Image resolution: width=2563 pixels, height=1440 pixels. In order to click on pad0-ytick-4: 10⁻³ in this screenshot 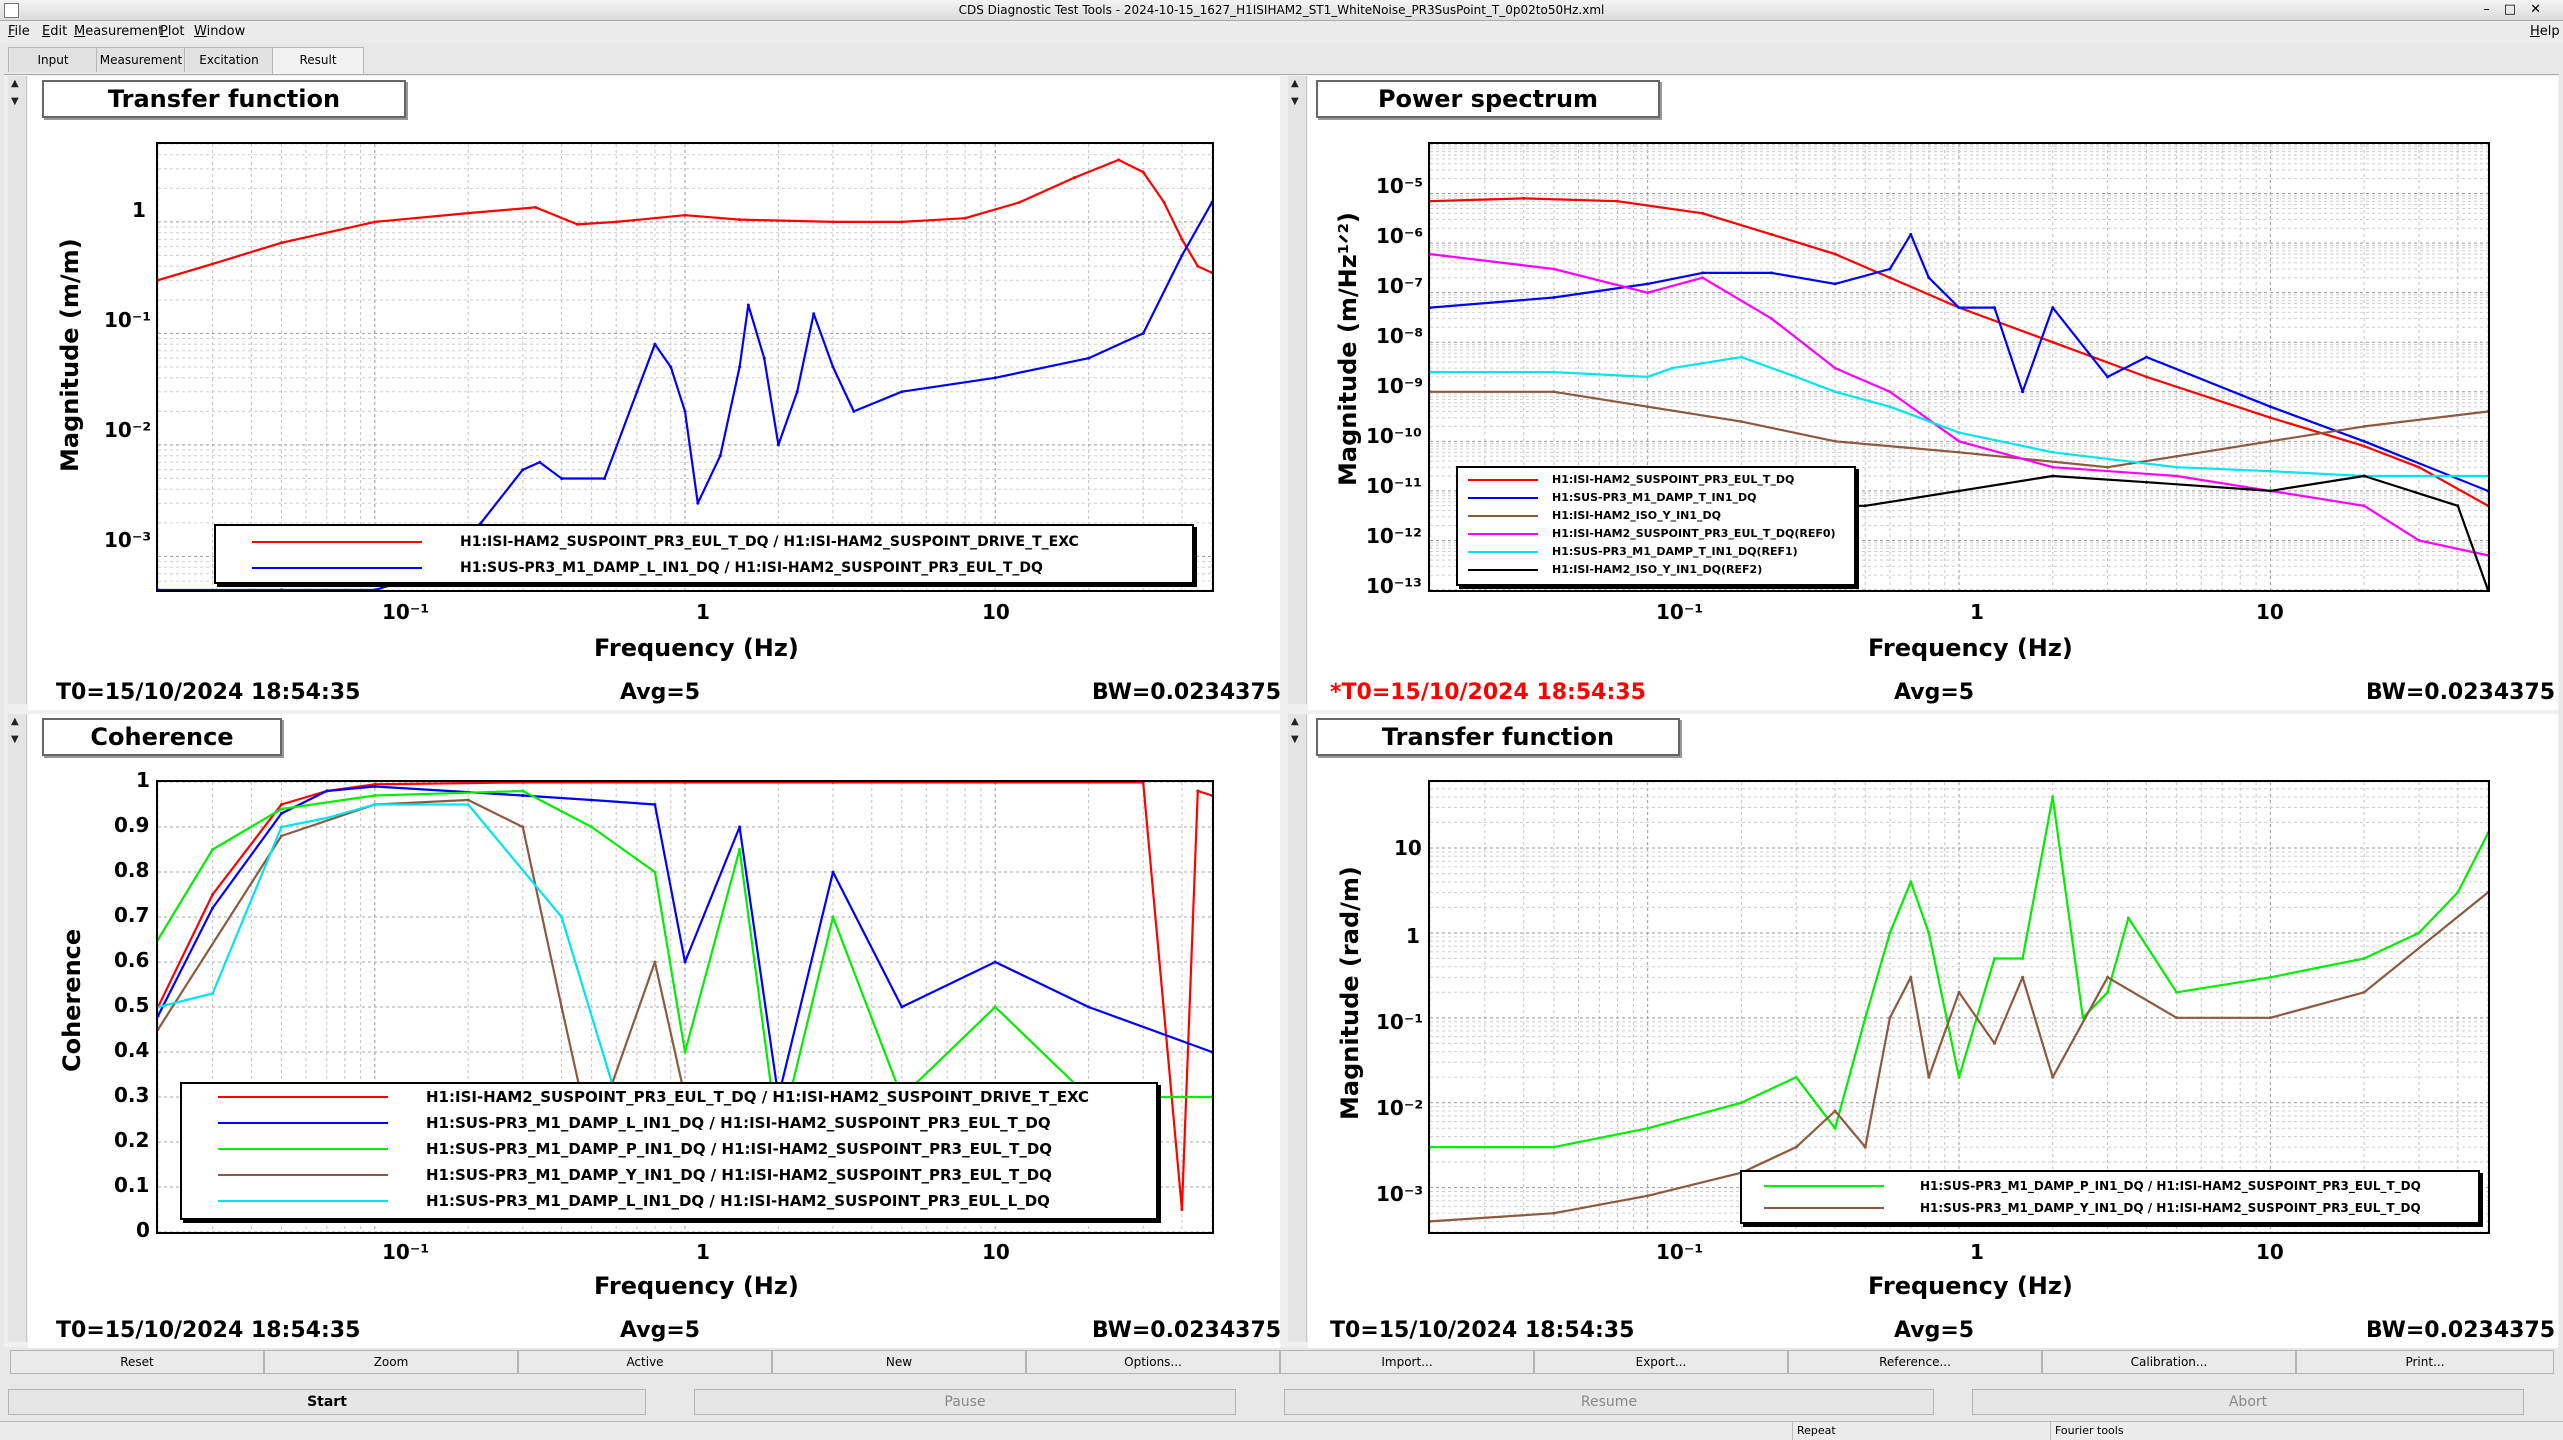, I will do `click(128, 540)`.